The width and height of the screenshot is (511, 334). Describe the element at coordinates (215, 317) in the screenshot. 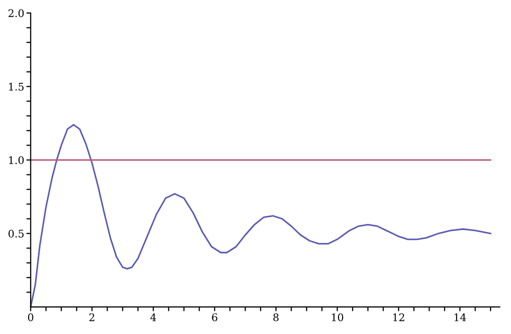

I see `x-tick-label: 6` at that location.